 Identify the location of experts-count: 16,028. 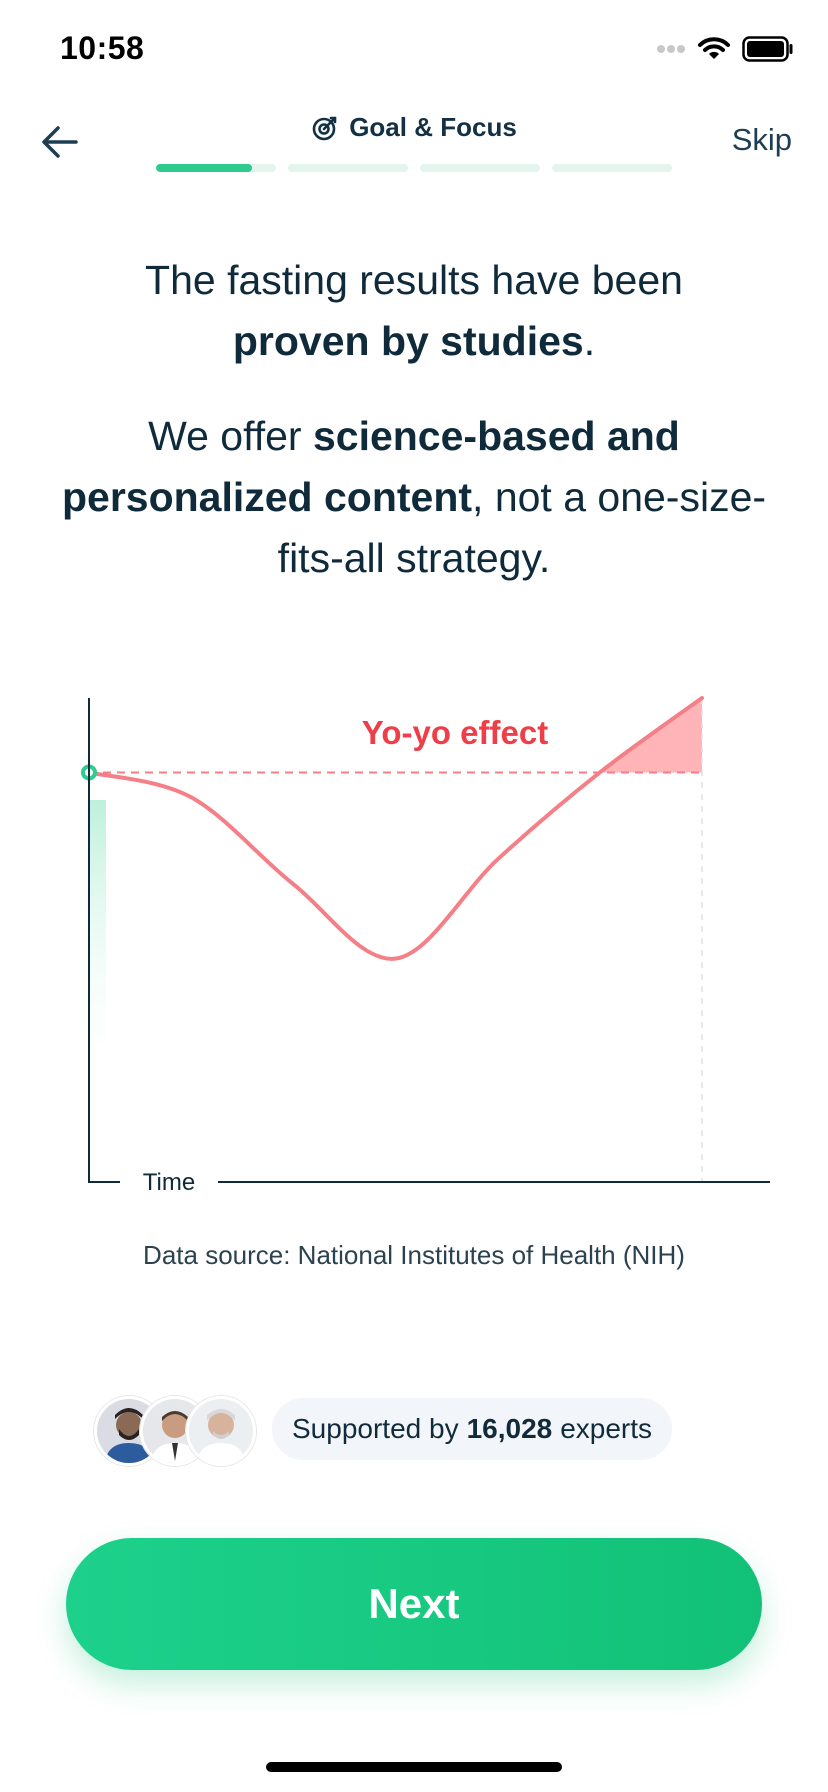
(509, 1428).